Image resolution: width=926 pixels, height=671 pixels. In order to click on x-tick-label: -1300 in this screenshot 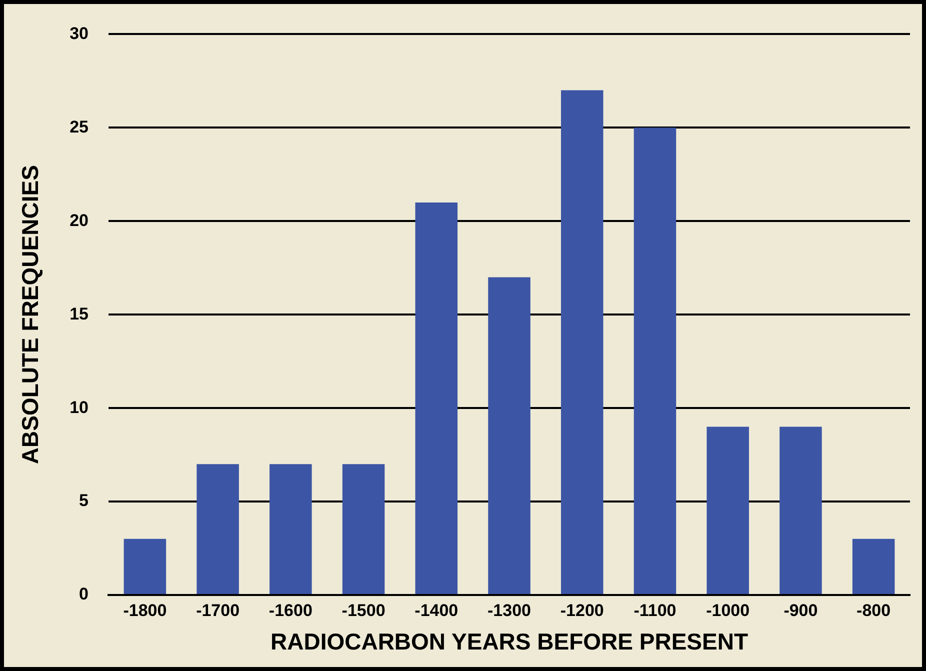, I will do `click(509, 610)`.